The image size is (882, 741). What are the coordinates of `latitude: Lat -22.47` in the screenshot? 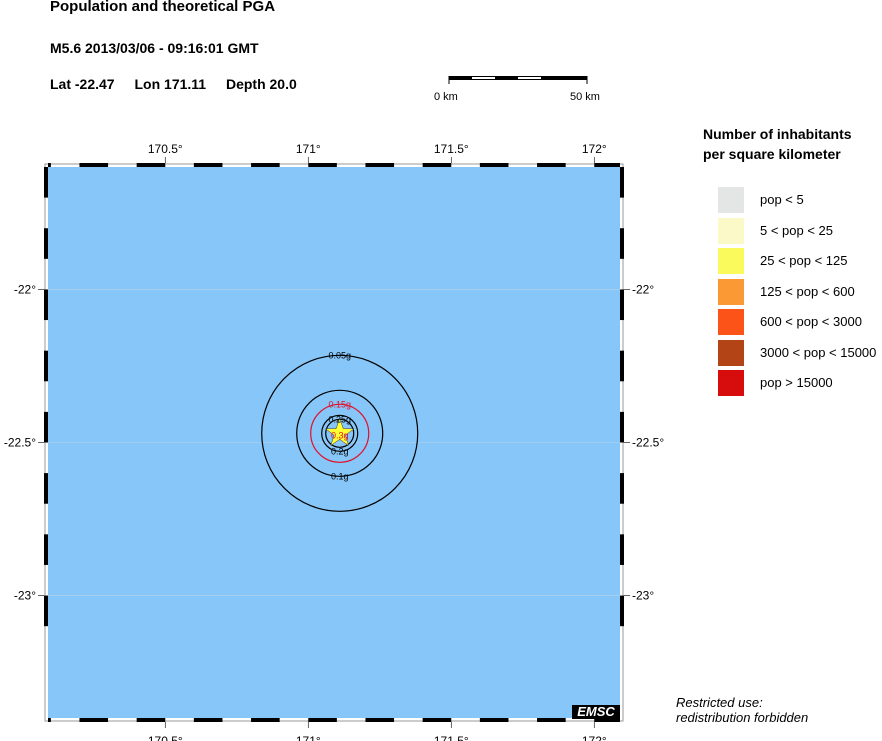 It's located at (82, 84).